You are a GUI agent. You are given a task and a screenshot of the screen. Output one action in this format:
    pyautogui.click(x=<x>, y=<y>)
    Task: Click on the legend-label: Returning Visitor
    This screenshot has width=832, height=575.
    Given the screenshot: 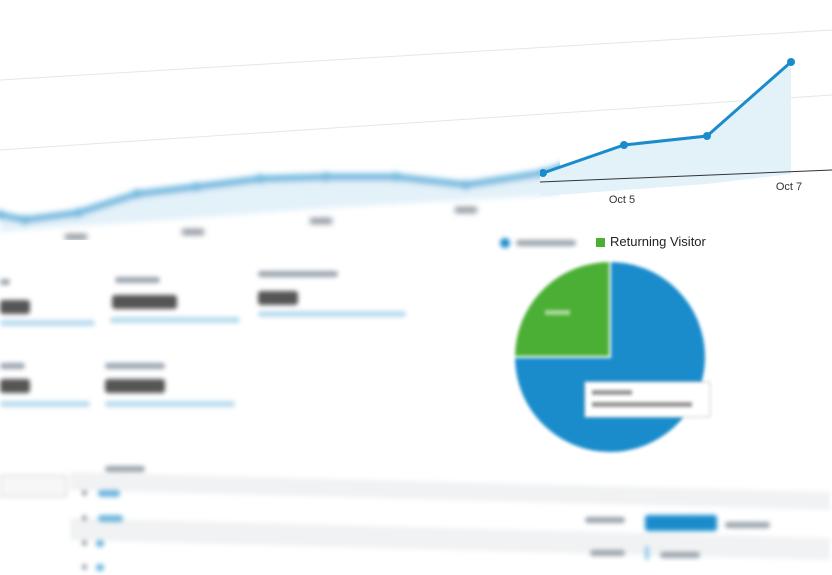 What is the action you would take?
    pyautogui.click(x=658, y=241)
    